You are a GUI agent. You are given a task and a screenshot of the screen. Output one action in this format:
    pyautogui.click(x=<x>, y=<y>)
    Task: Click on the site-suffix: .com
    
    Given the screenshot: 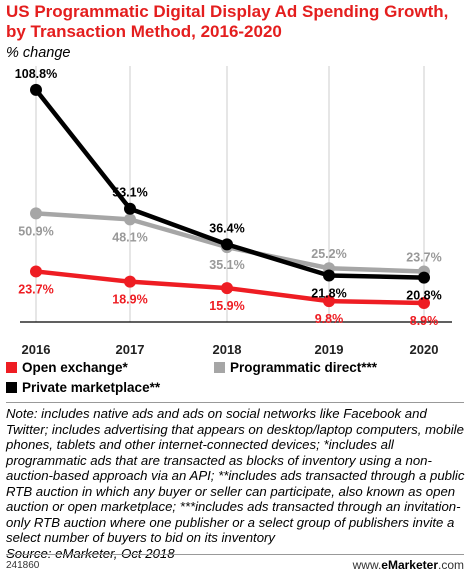 What is the action you would take?
    pyautogui.click(x=450, y=565)
    